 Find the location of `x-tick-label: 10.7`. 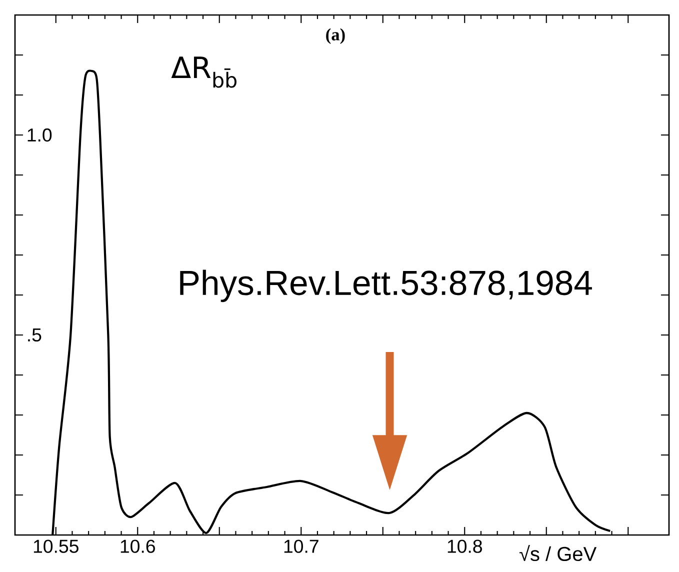

x-tick-label: 10.7 is located at coordinates (301, 546).